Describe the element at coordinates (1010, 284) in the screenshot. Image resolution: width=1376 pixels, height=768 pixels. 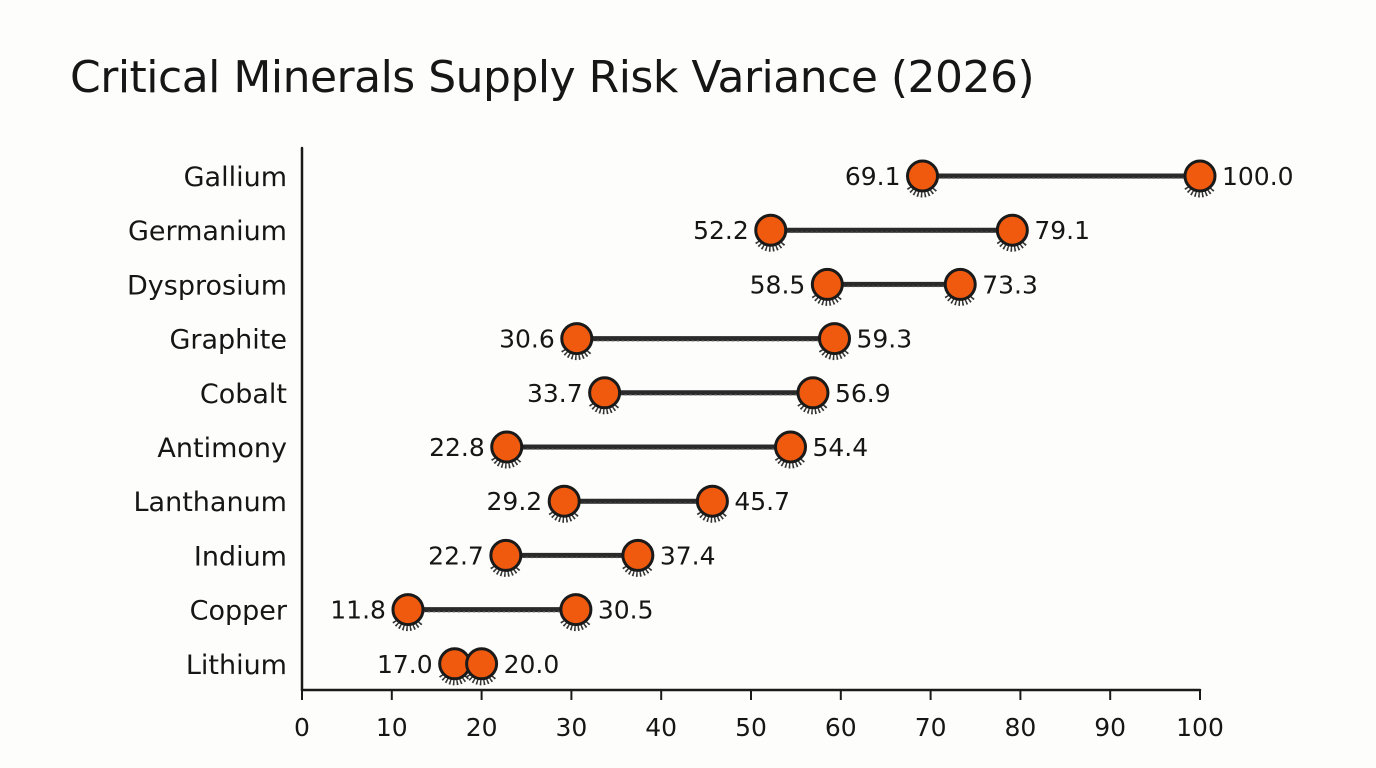
I see `high-value-label: 73.3` at that location.